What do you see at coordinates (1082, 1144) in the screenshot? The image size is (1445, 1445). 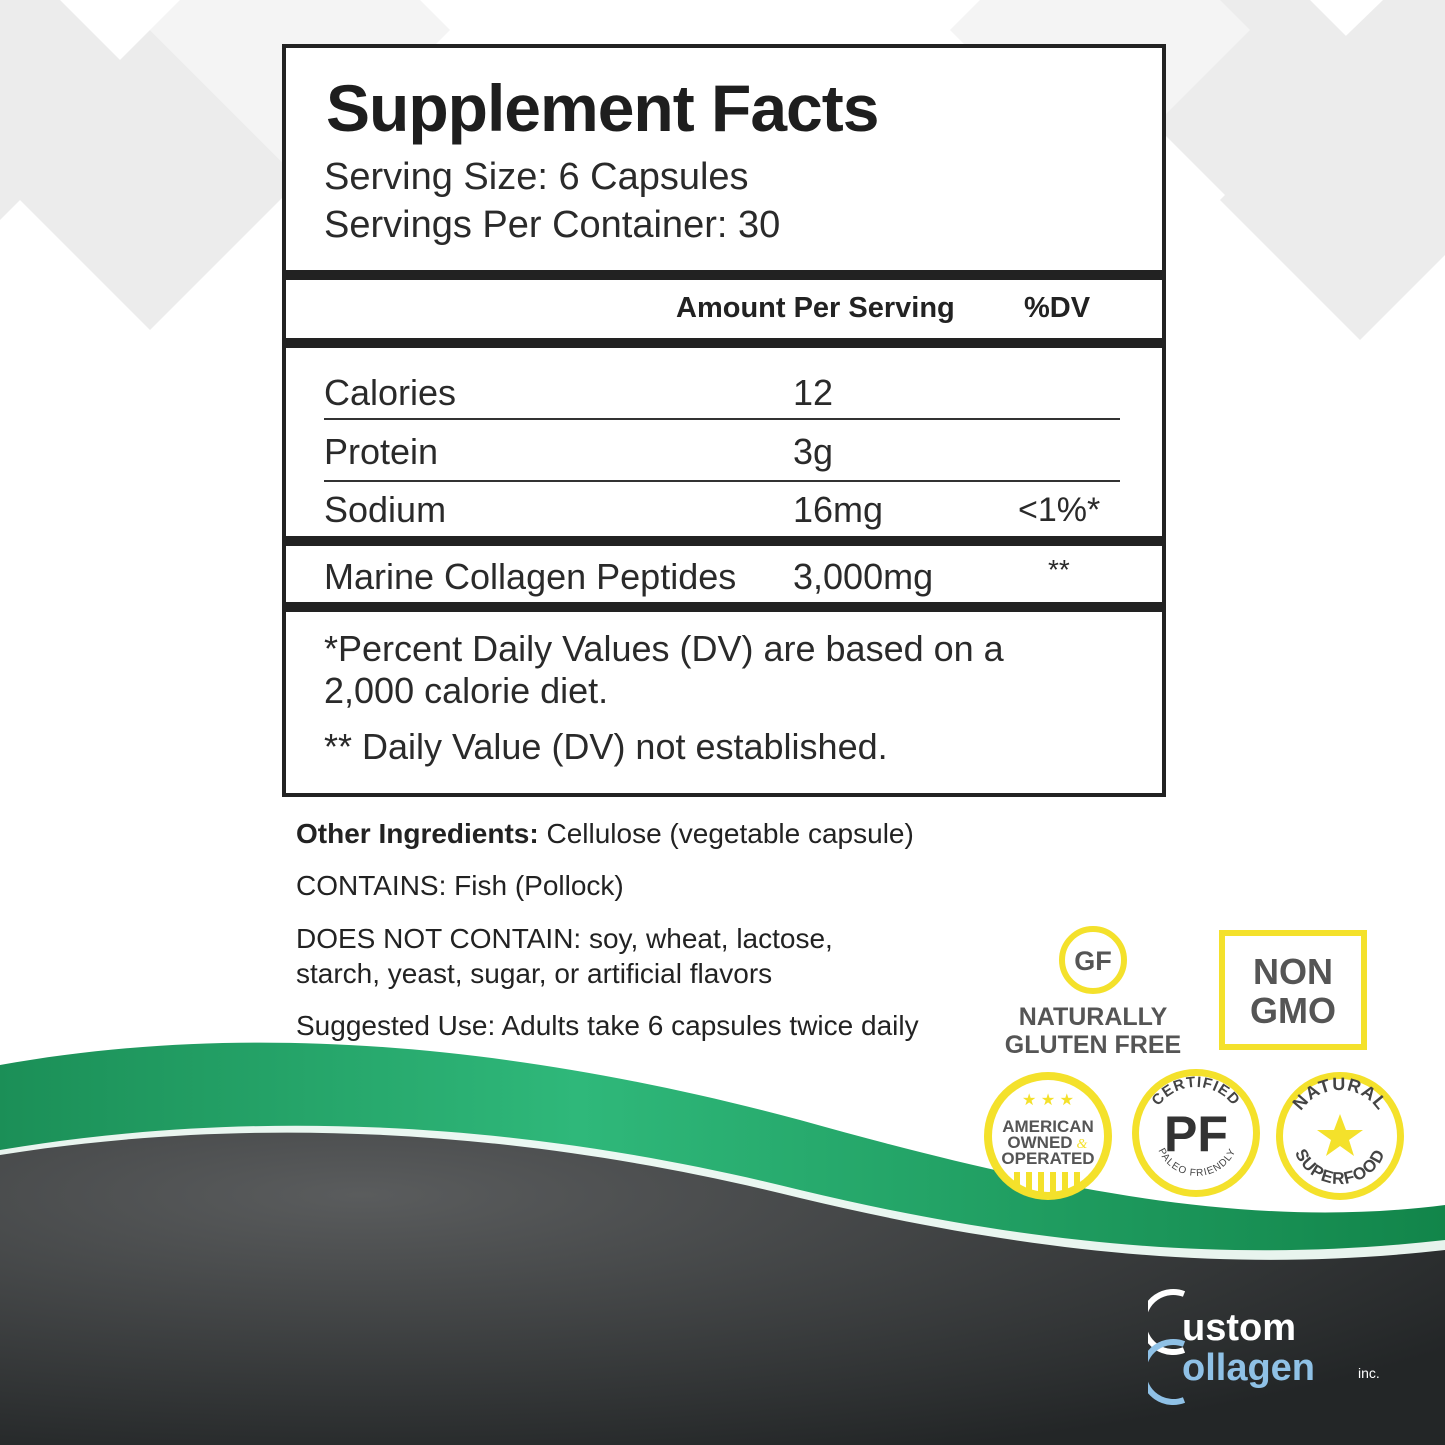 I see `american-amp: &` at bounding box center [1082, 1144].